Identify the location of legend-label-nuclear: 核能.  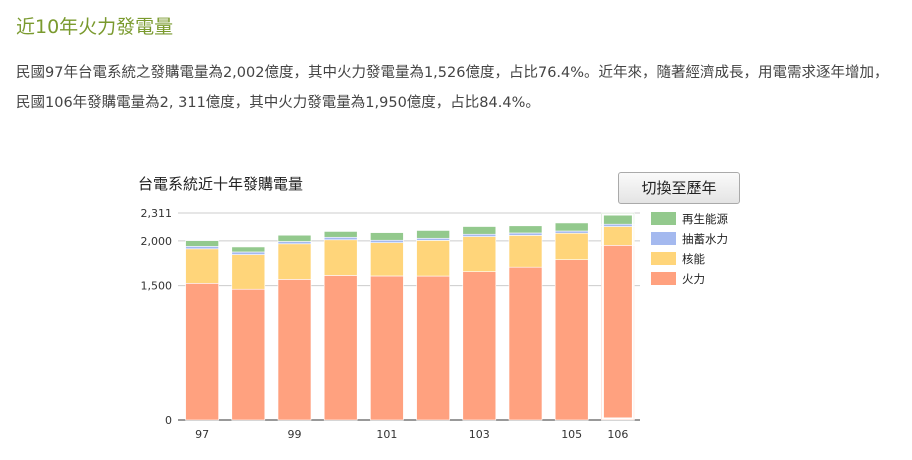
(693, 259).